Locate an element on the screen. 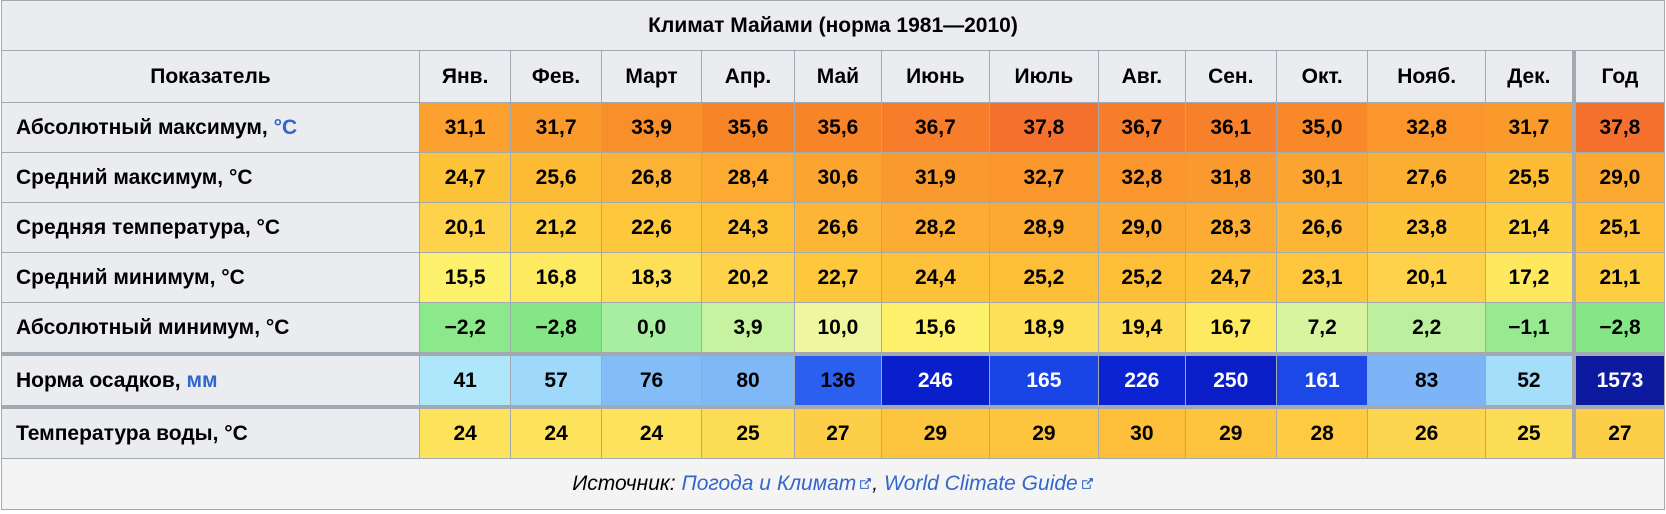  data-cell: 30,1 is located at coordinates (1322, 177).